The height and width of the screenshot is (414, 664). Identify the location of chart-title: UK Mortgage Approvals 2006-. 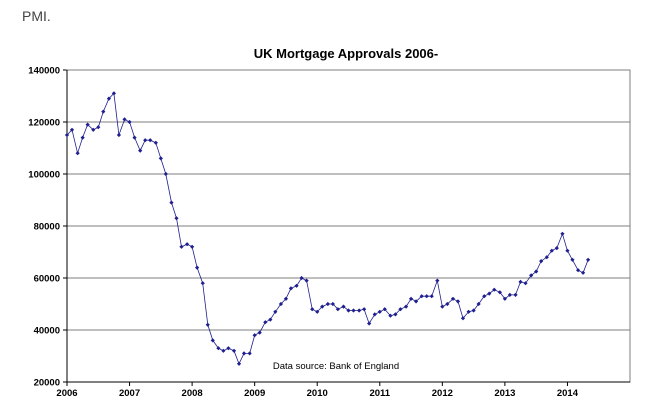
(346, 53).